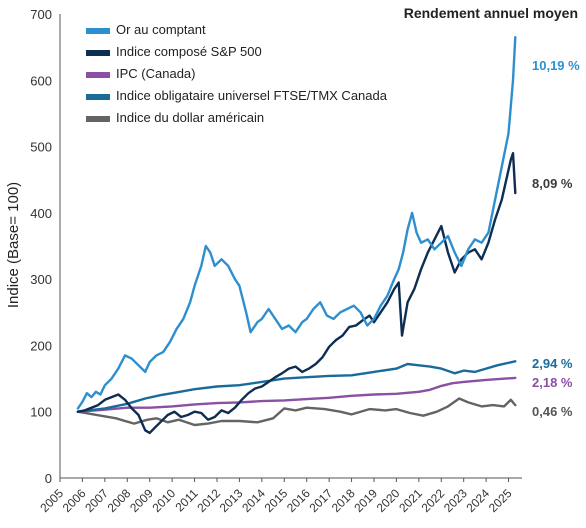  I want to click on legend-label: Indice du dollar américain, so click(190, 117).